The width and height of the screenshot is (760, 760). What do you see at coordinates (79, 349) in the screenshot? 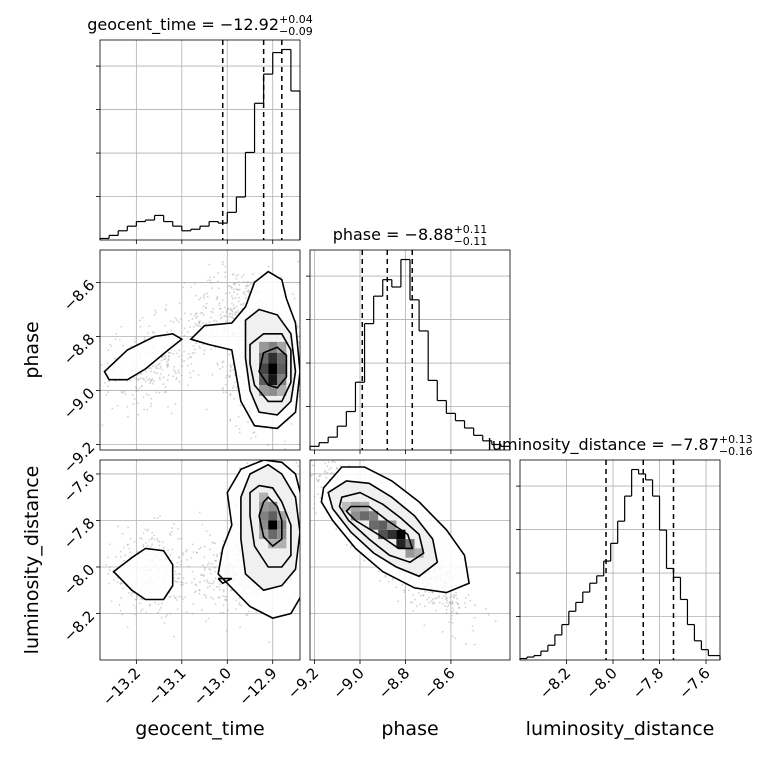
I see `y-tick-label: −8.8` at bounding box center [79, 349].